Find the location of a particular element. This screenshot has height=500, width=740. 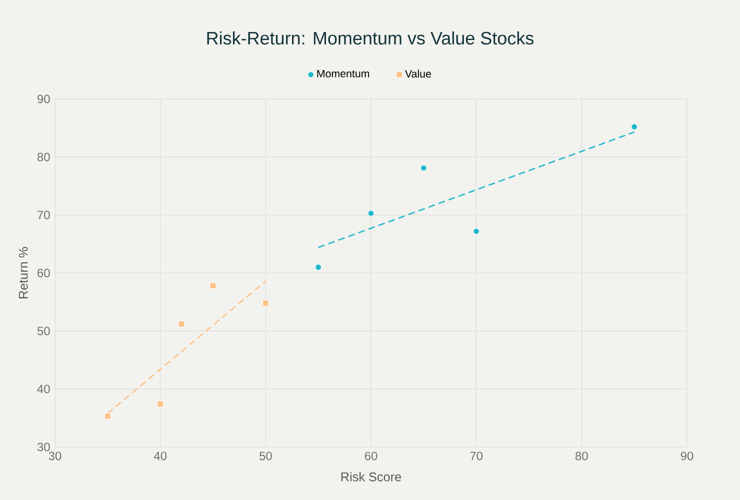

y-tick-label: 40 is located at coordinates (43, 389).